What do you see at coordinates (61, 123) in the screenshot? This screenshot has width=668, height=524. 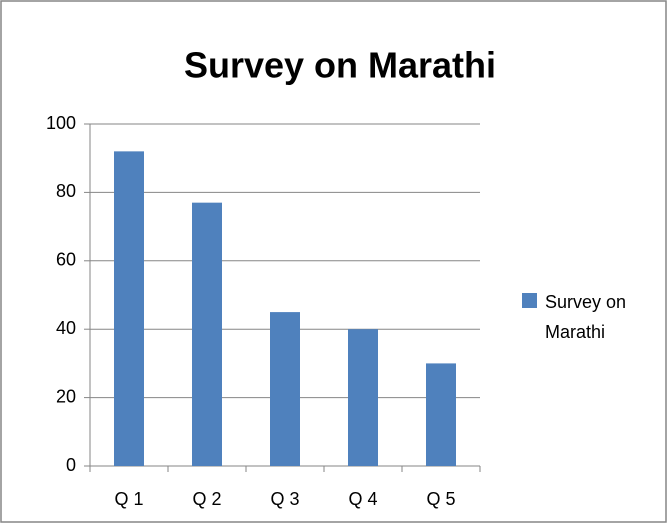 I see `y-tick-label: 100` at bounding box center [61, 123].